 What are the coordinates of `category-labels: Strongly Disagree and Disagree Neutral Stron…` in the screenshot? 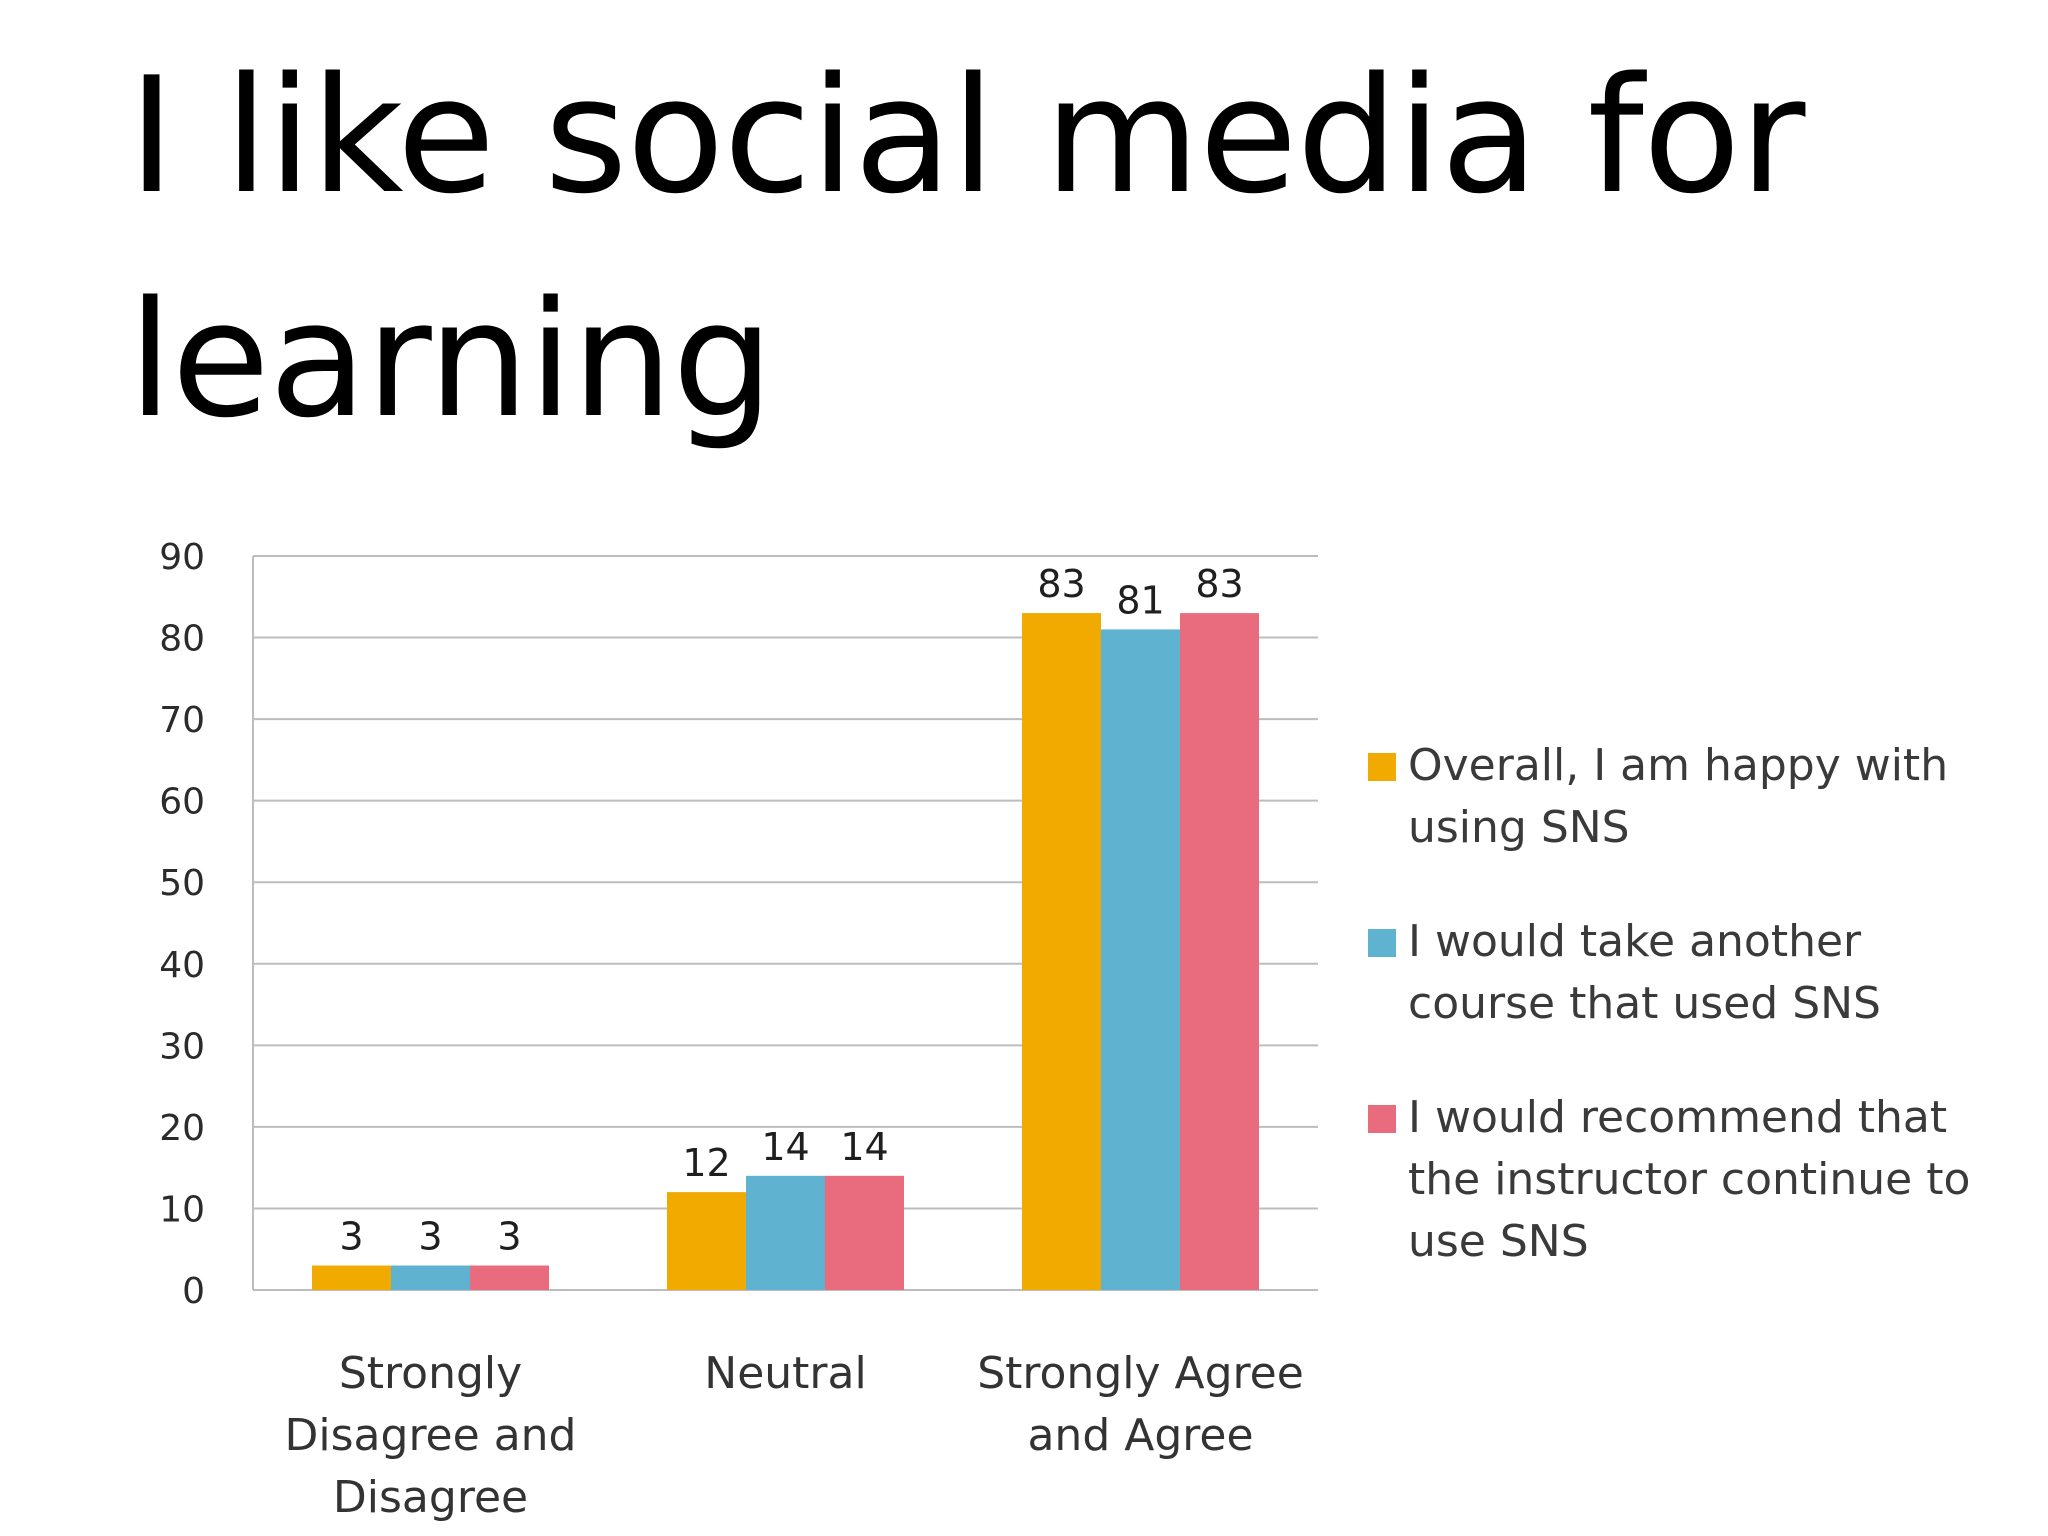 It's located at (794, 1435).